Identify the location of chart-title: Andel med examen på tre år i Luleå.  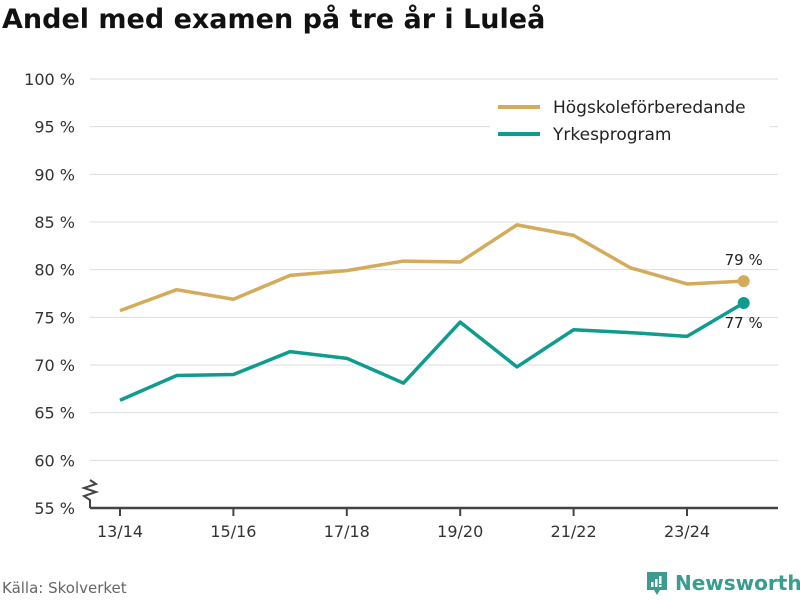
(274, 19).